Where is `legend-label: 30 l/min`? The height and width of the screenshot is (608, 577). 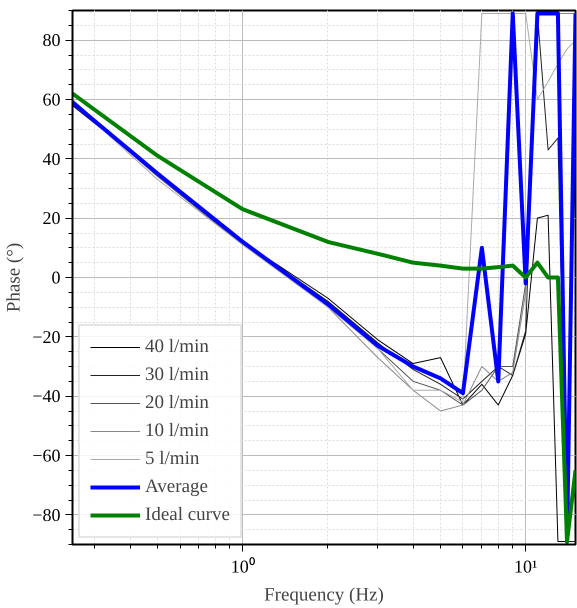 legend-label: 30 l/min is located at coordinates (177, 375).